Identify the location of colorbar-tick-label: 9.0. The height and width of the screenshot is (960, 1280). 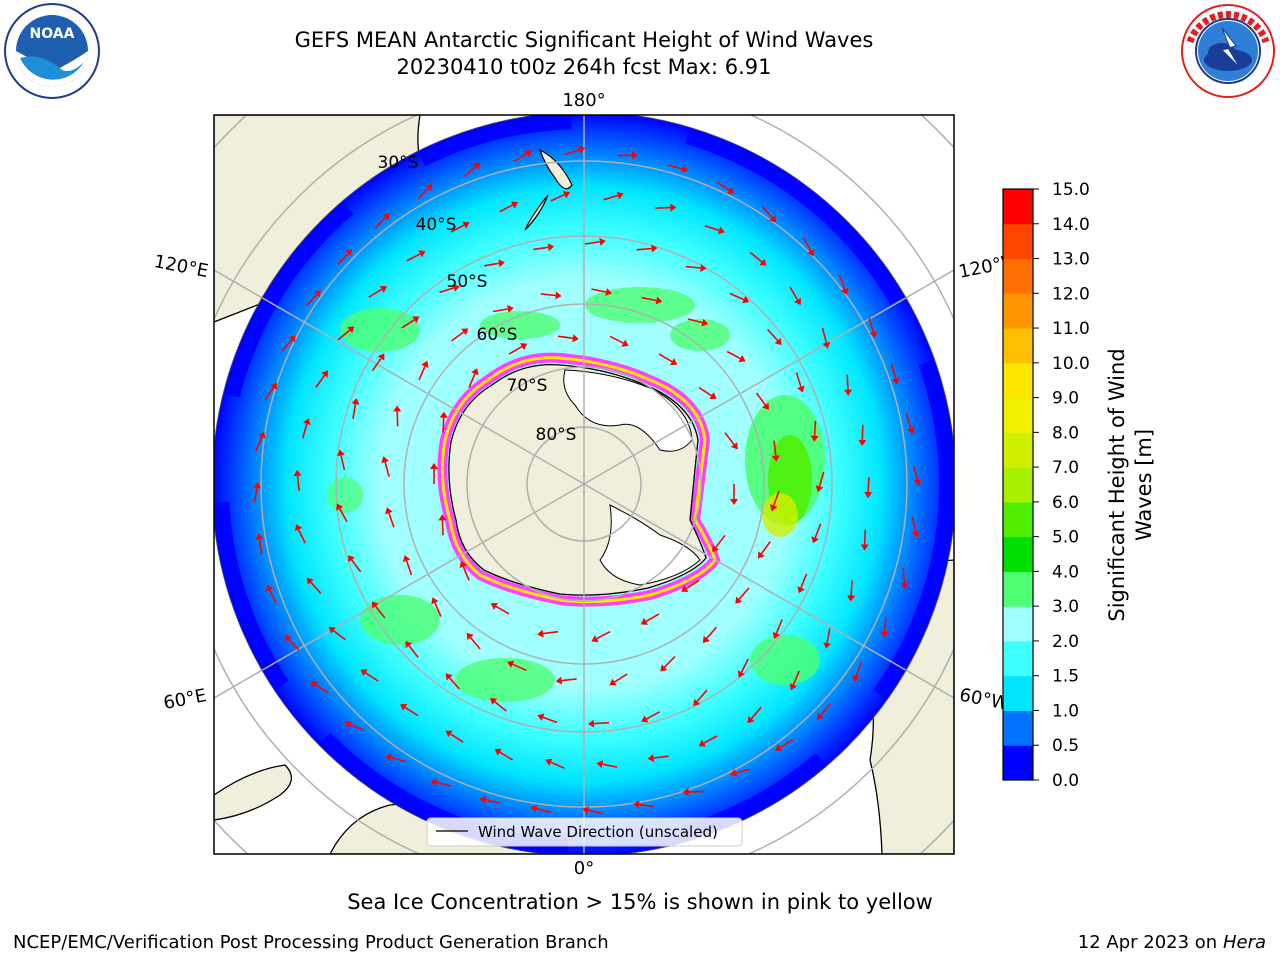
(1065, 399).